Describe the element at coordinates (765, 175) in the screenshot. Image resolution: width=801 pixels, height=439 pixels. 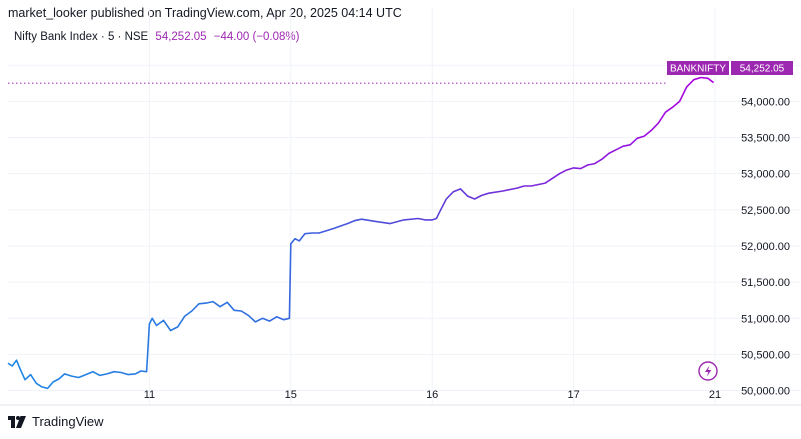
I see `y-tick-label: 53,000.00` at that location.